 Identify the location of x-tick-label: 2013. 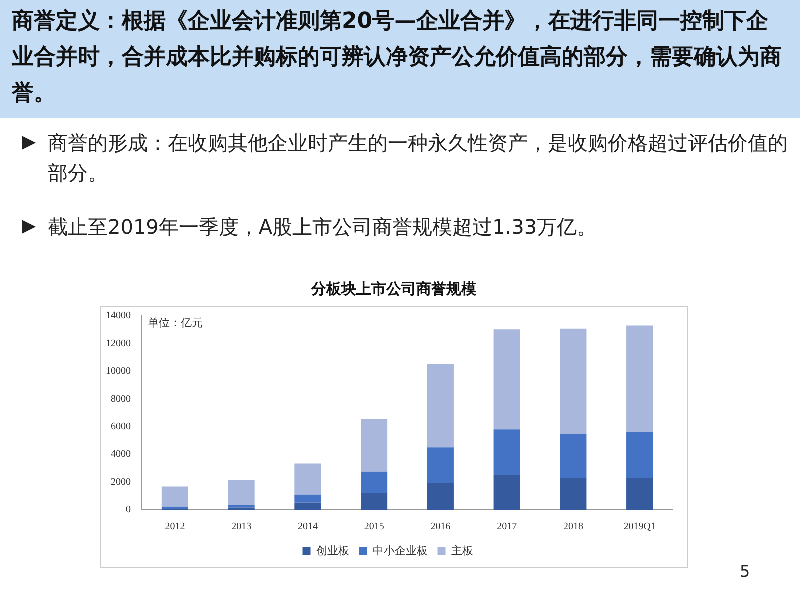
(242, 527).